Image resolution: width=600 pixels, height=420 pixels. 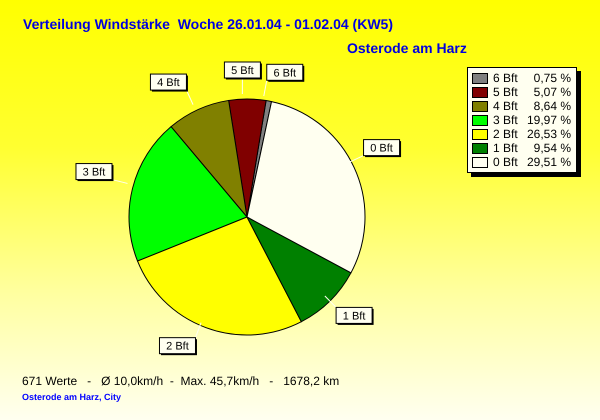 What do you see at coordinates (381, 148) in the screenshot?
I see `slice-label: 0 Bft` at bounding box center [381, 148].